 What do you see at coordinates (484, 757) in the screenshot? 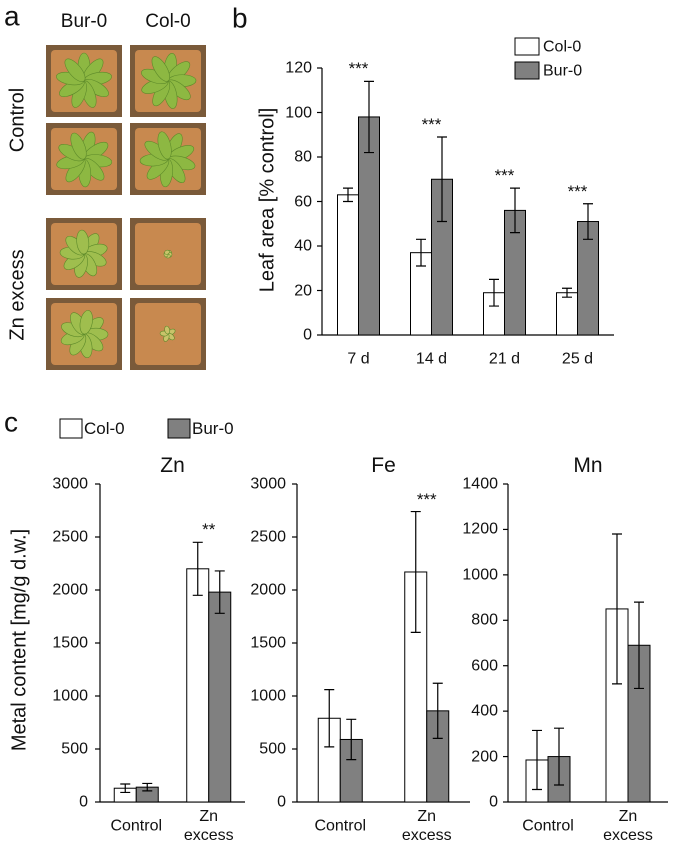
I see `y-tick-label: 200` at bounding box center [484, 757].